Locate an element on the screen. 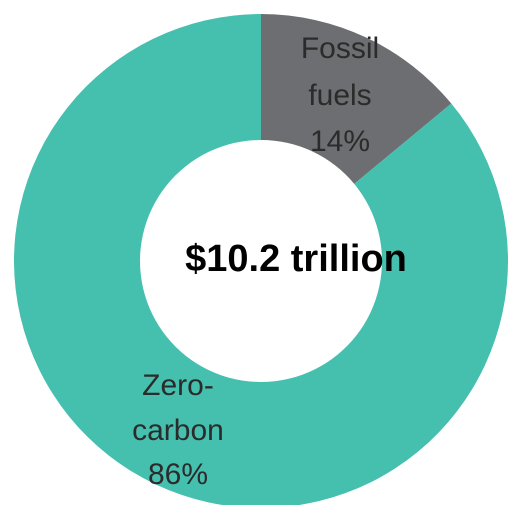 The width and height of the screenshot is (509, 505). slice-fossil-fuels is located at coordinates (356, 99).